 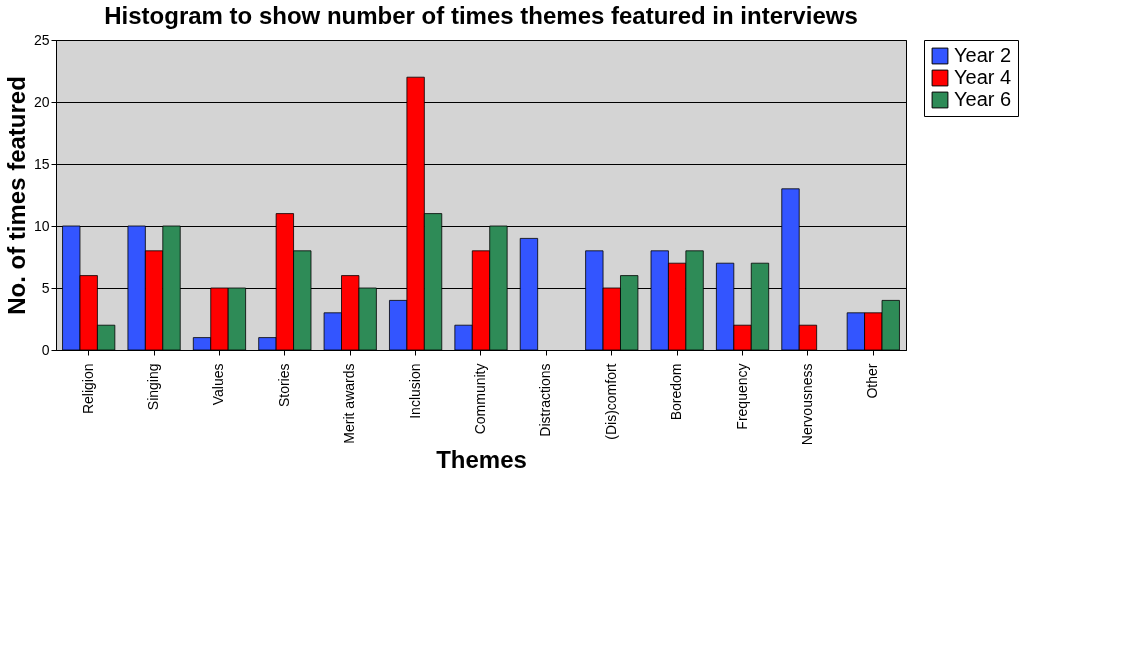 I want to click on x-tick-label: Nervousness, so click(x=806, y=404).